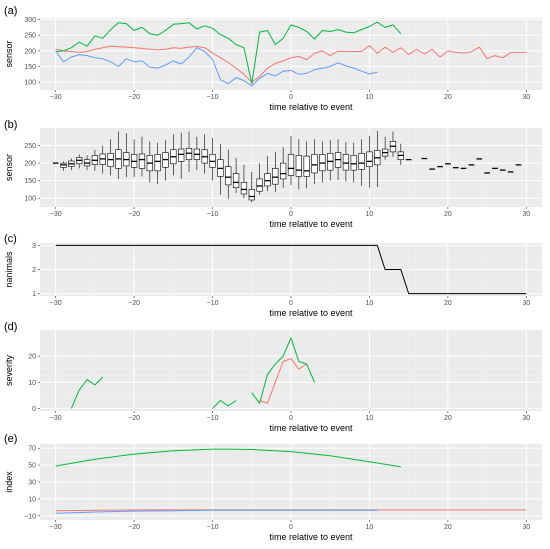 Image resolution: width=550 pixels, height=549 pixels. What do you see at coordinates (212, 159) in the screenshot?
I see `box--10` at bounding box center [212, 159].